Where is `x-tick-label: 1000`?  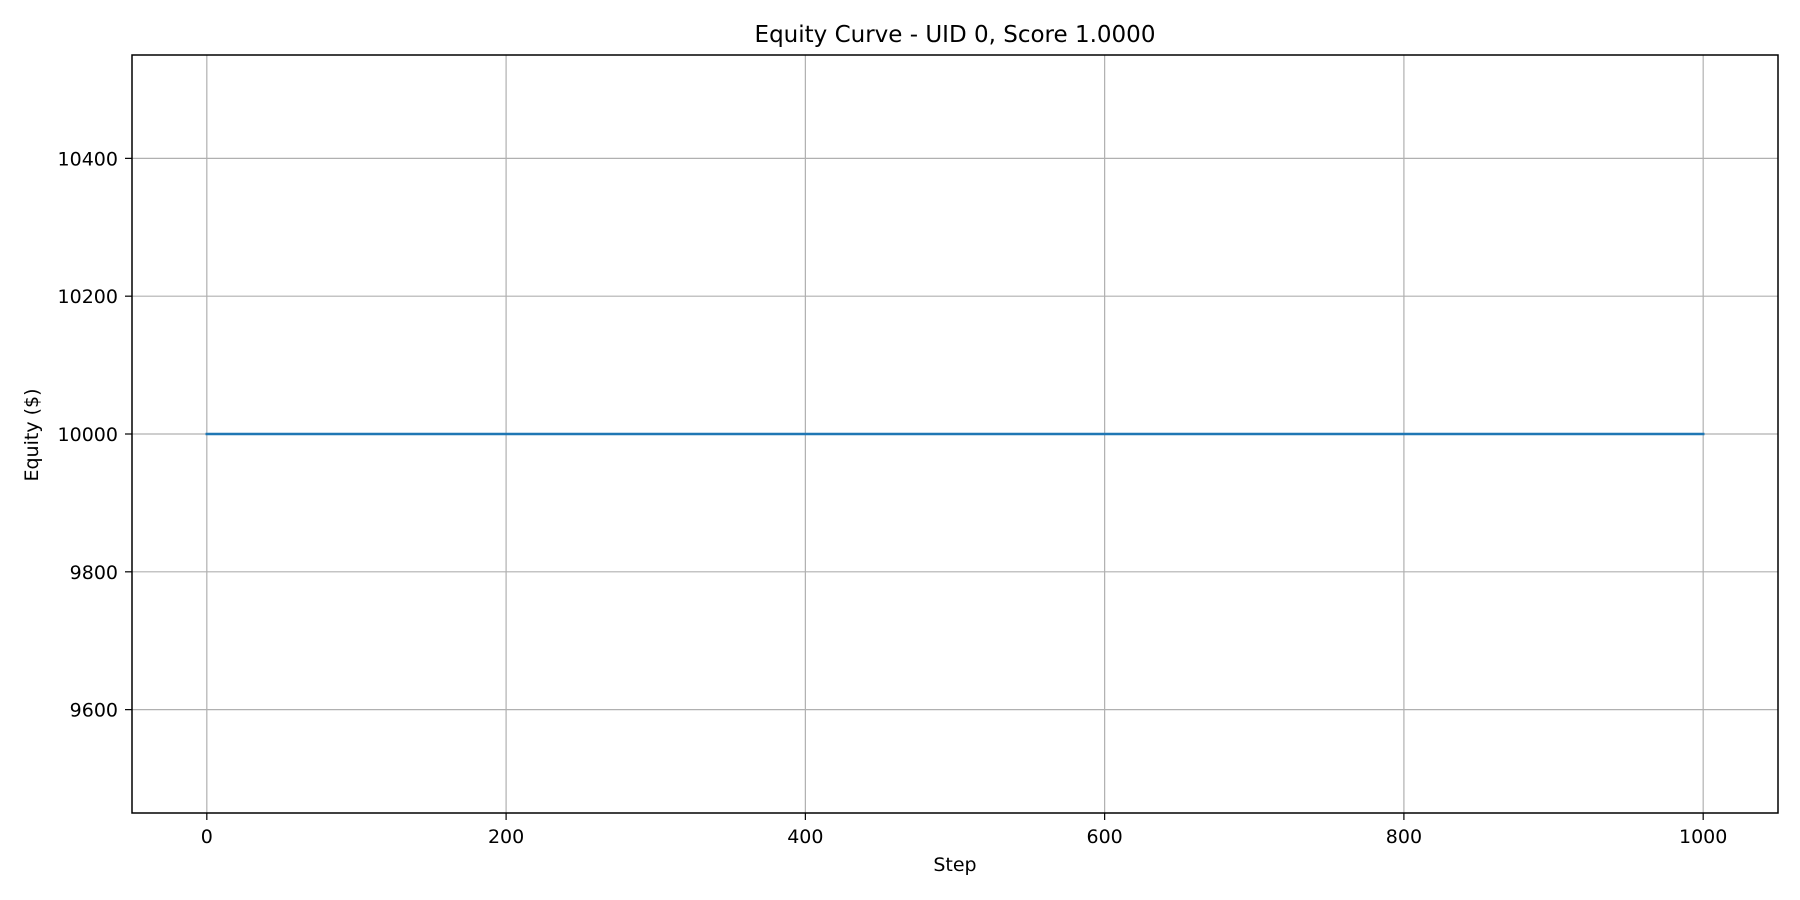
x-tick-label: 1000 is located at coordinates (1703, 837).